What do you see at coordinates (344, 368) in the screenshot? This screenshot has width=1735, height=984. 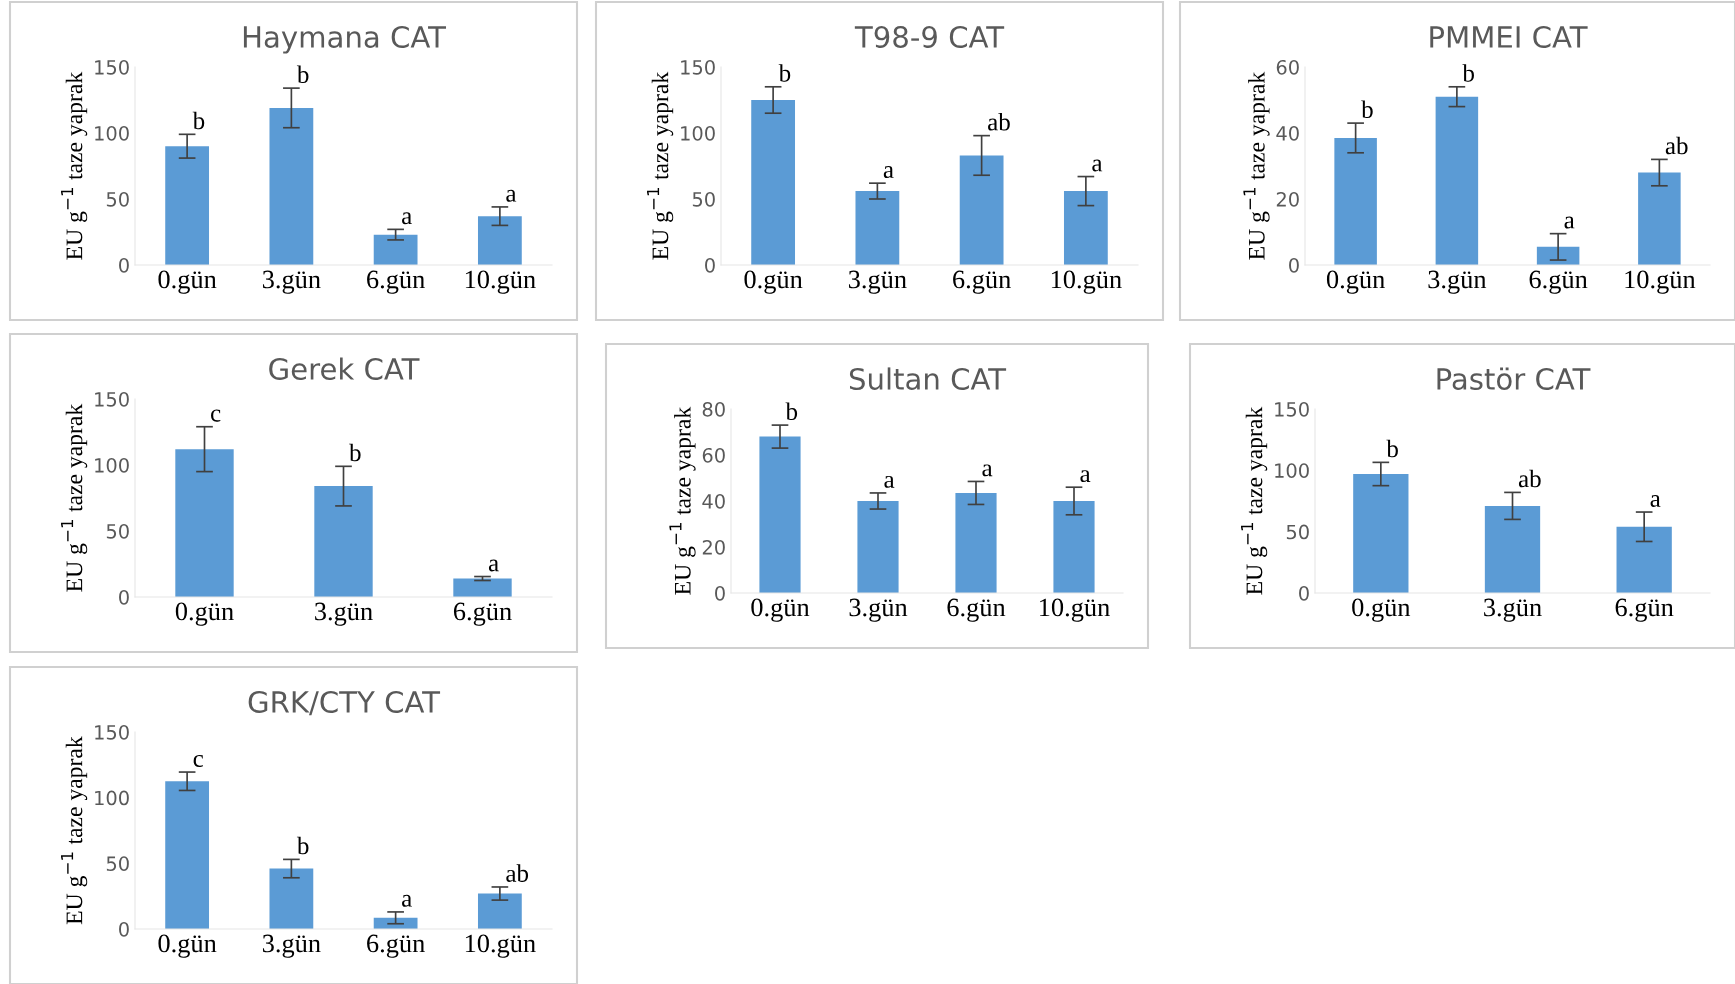 I see `chart-title: Gerek CAT` at bounding box center [344, 368].